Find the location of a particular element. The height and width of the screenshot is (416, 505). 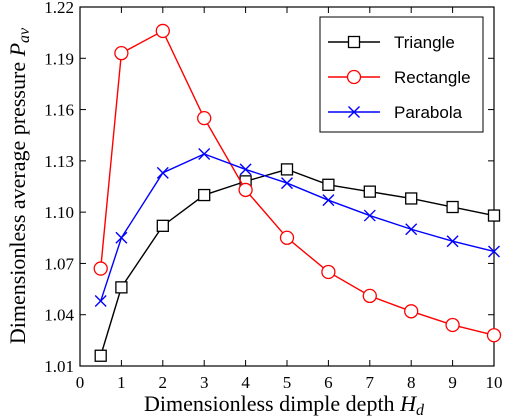

y-tick-label: 1.01 is located at coordinates (59, 366).